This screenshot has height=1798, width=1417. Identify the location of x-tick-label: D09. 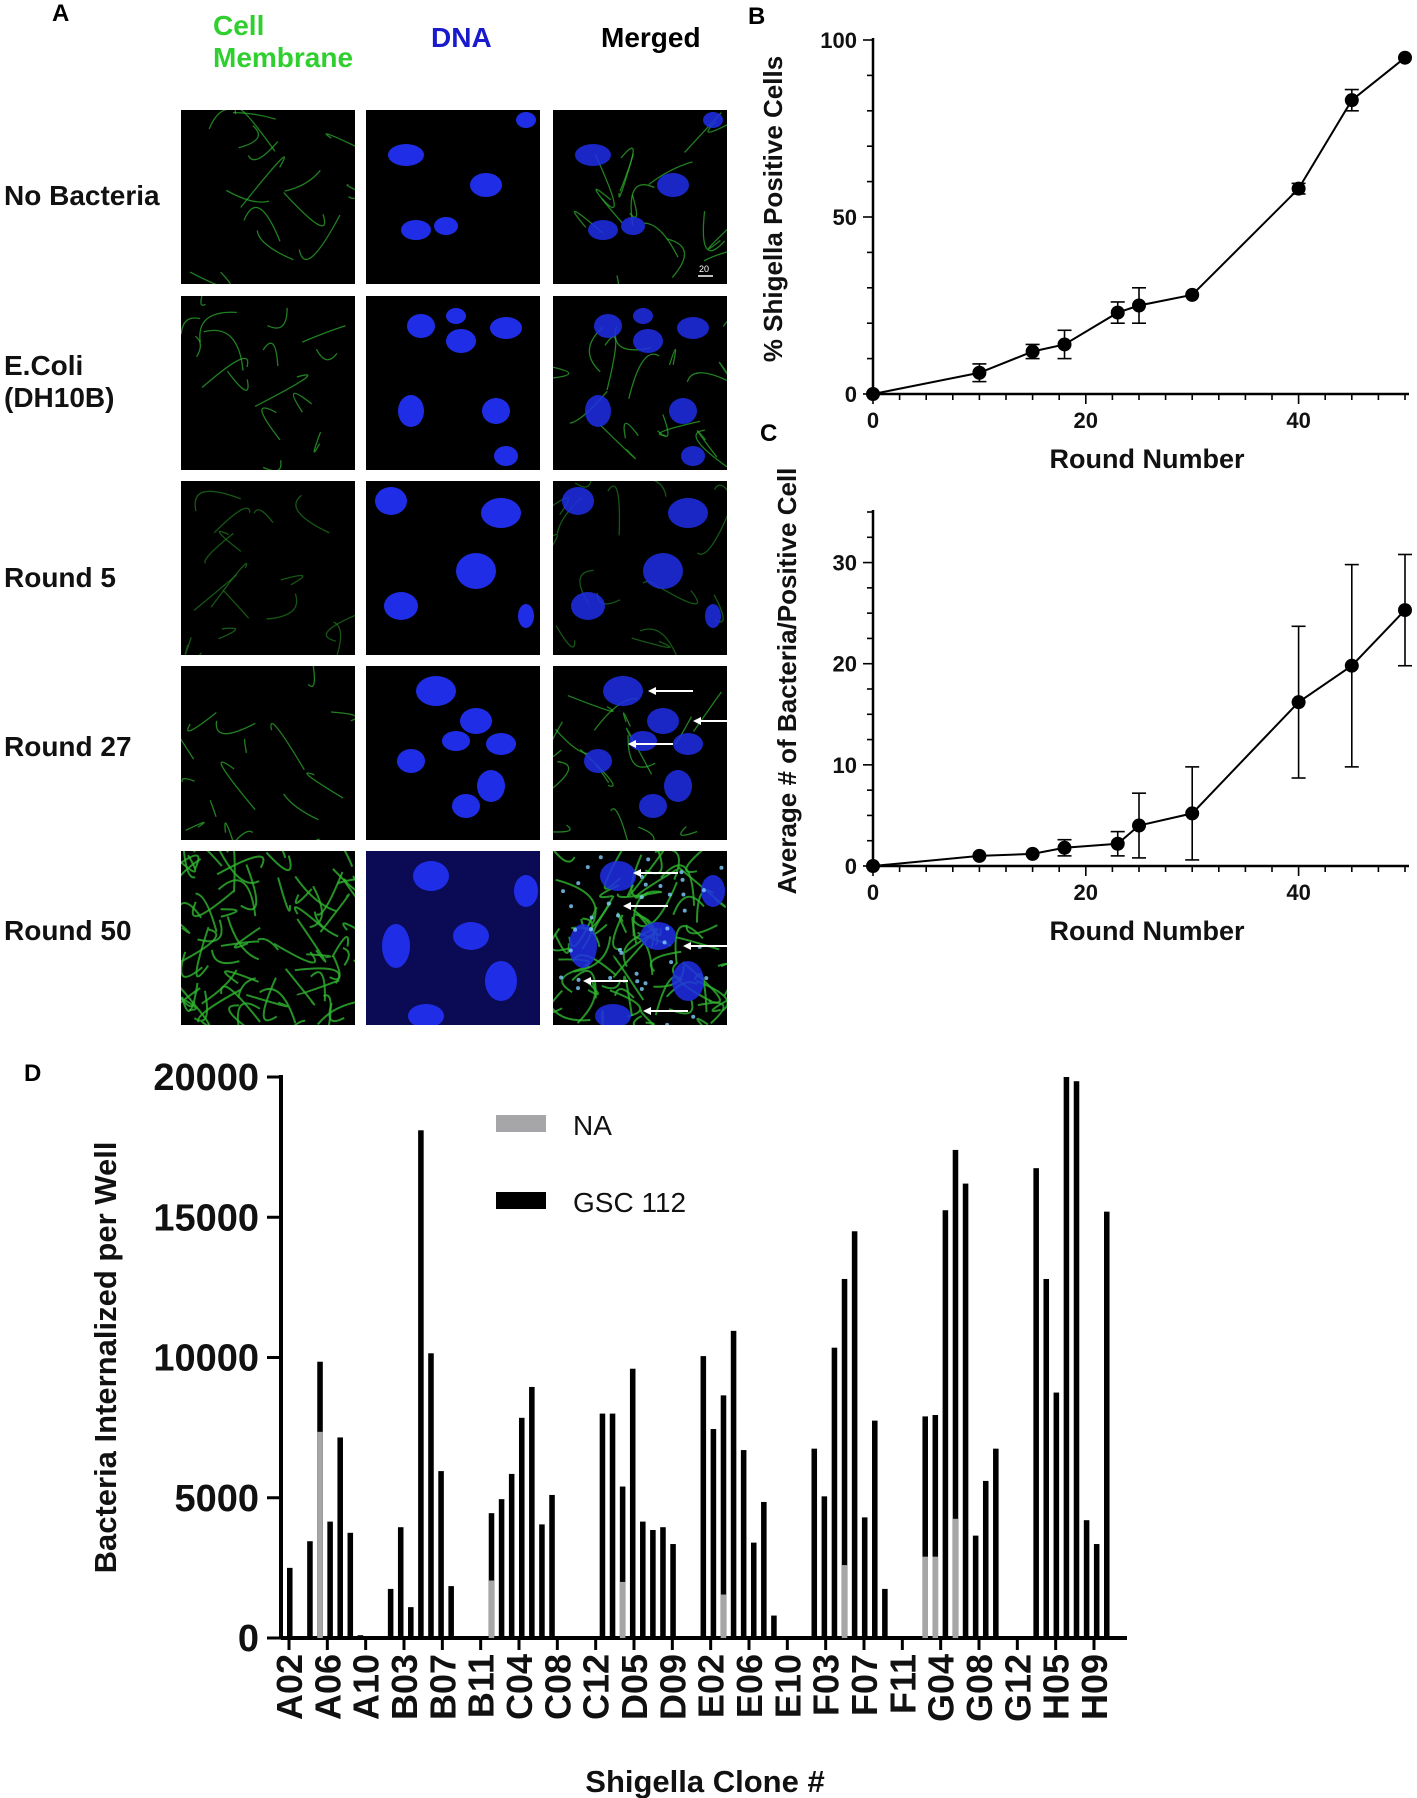
(672, 1687).